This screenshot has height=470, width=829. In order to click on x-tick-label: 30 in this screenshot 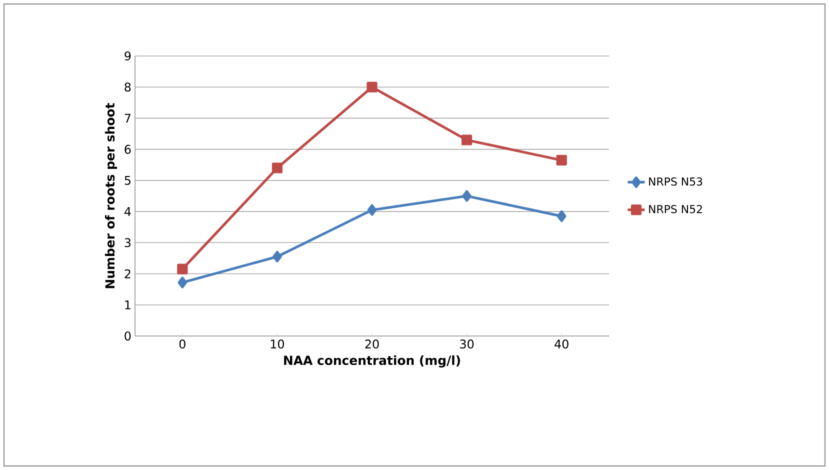, I will do `click(467, 344)`.